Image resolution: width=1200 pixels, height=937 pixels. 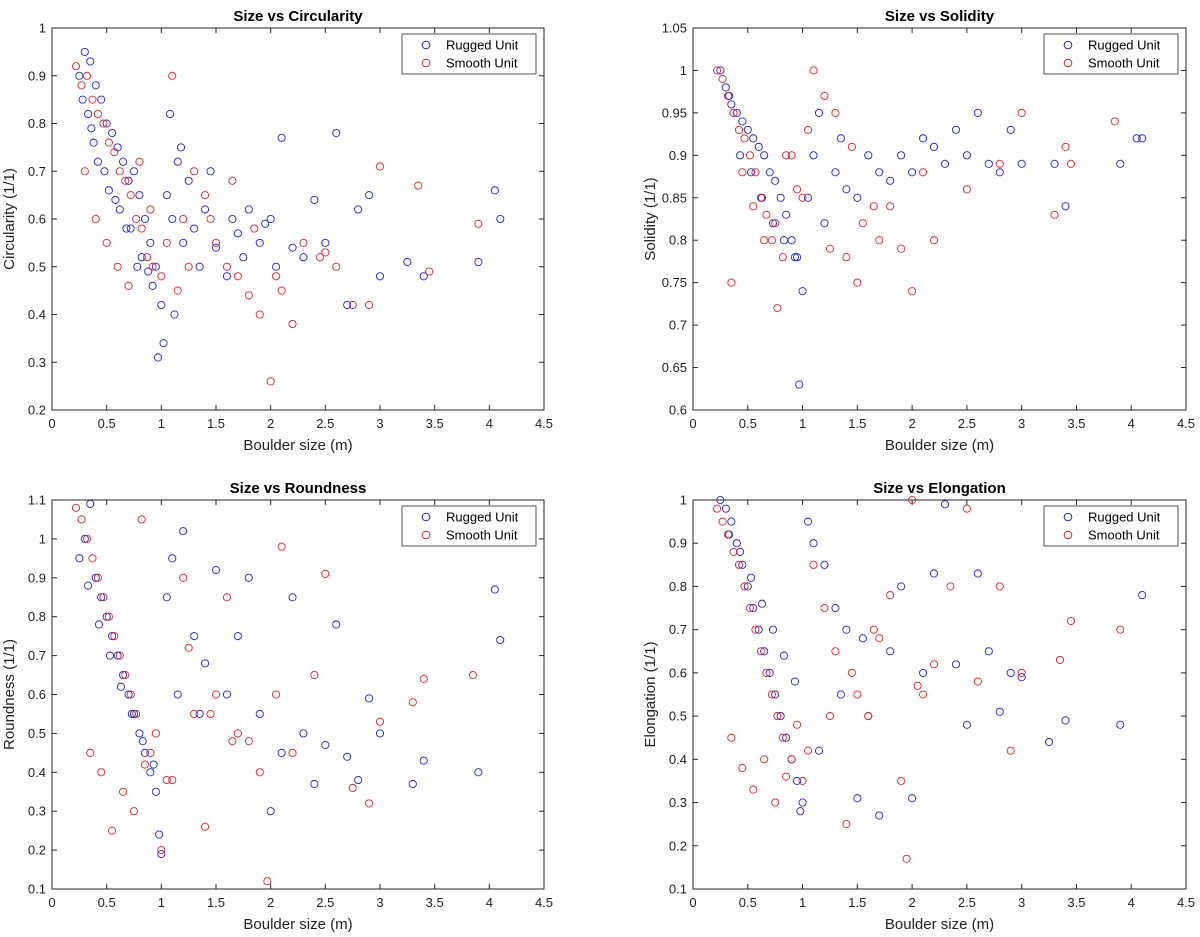 I want to click on x-tick-label: 3, so click(x=379, y=423).